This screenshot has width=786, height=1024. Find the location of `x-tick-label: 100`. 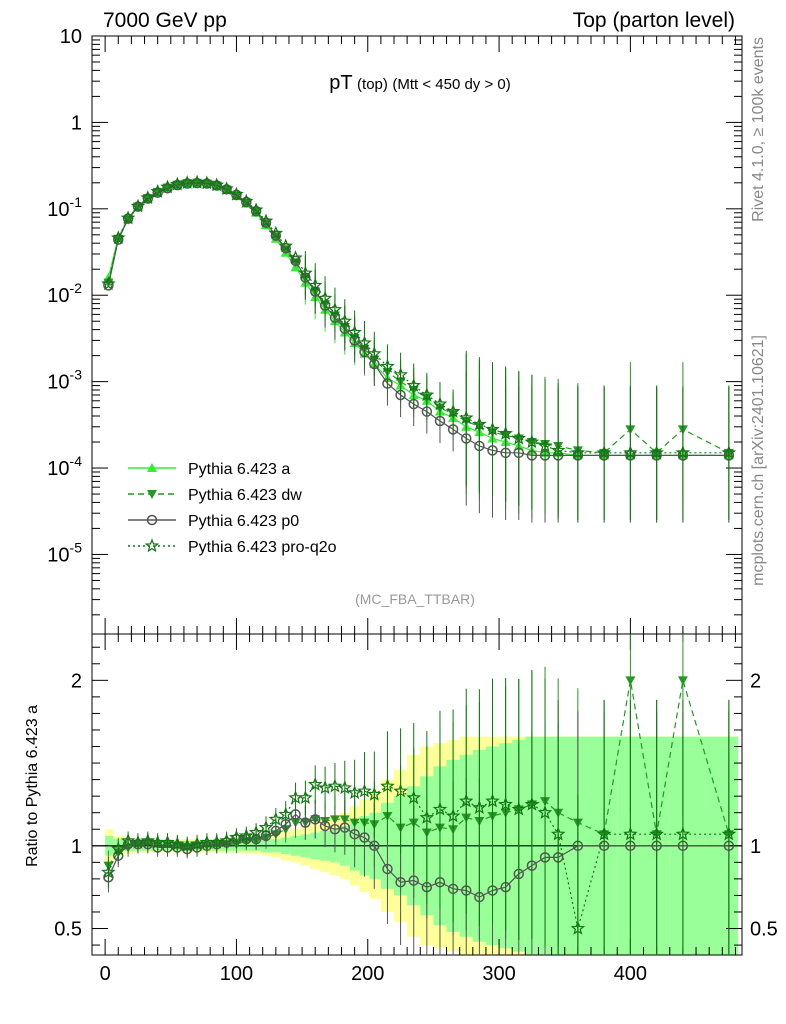

x-tick-label: 100 is located at coordinates (236, 974).